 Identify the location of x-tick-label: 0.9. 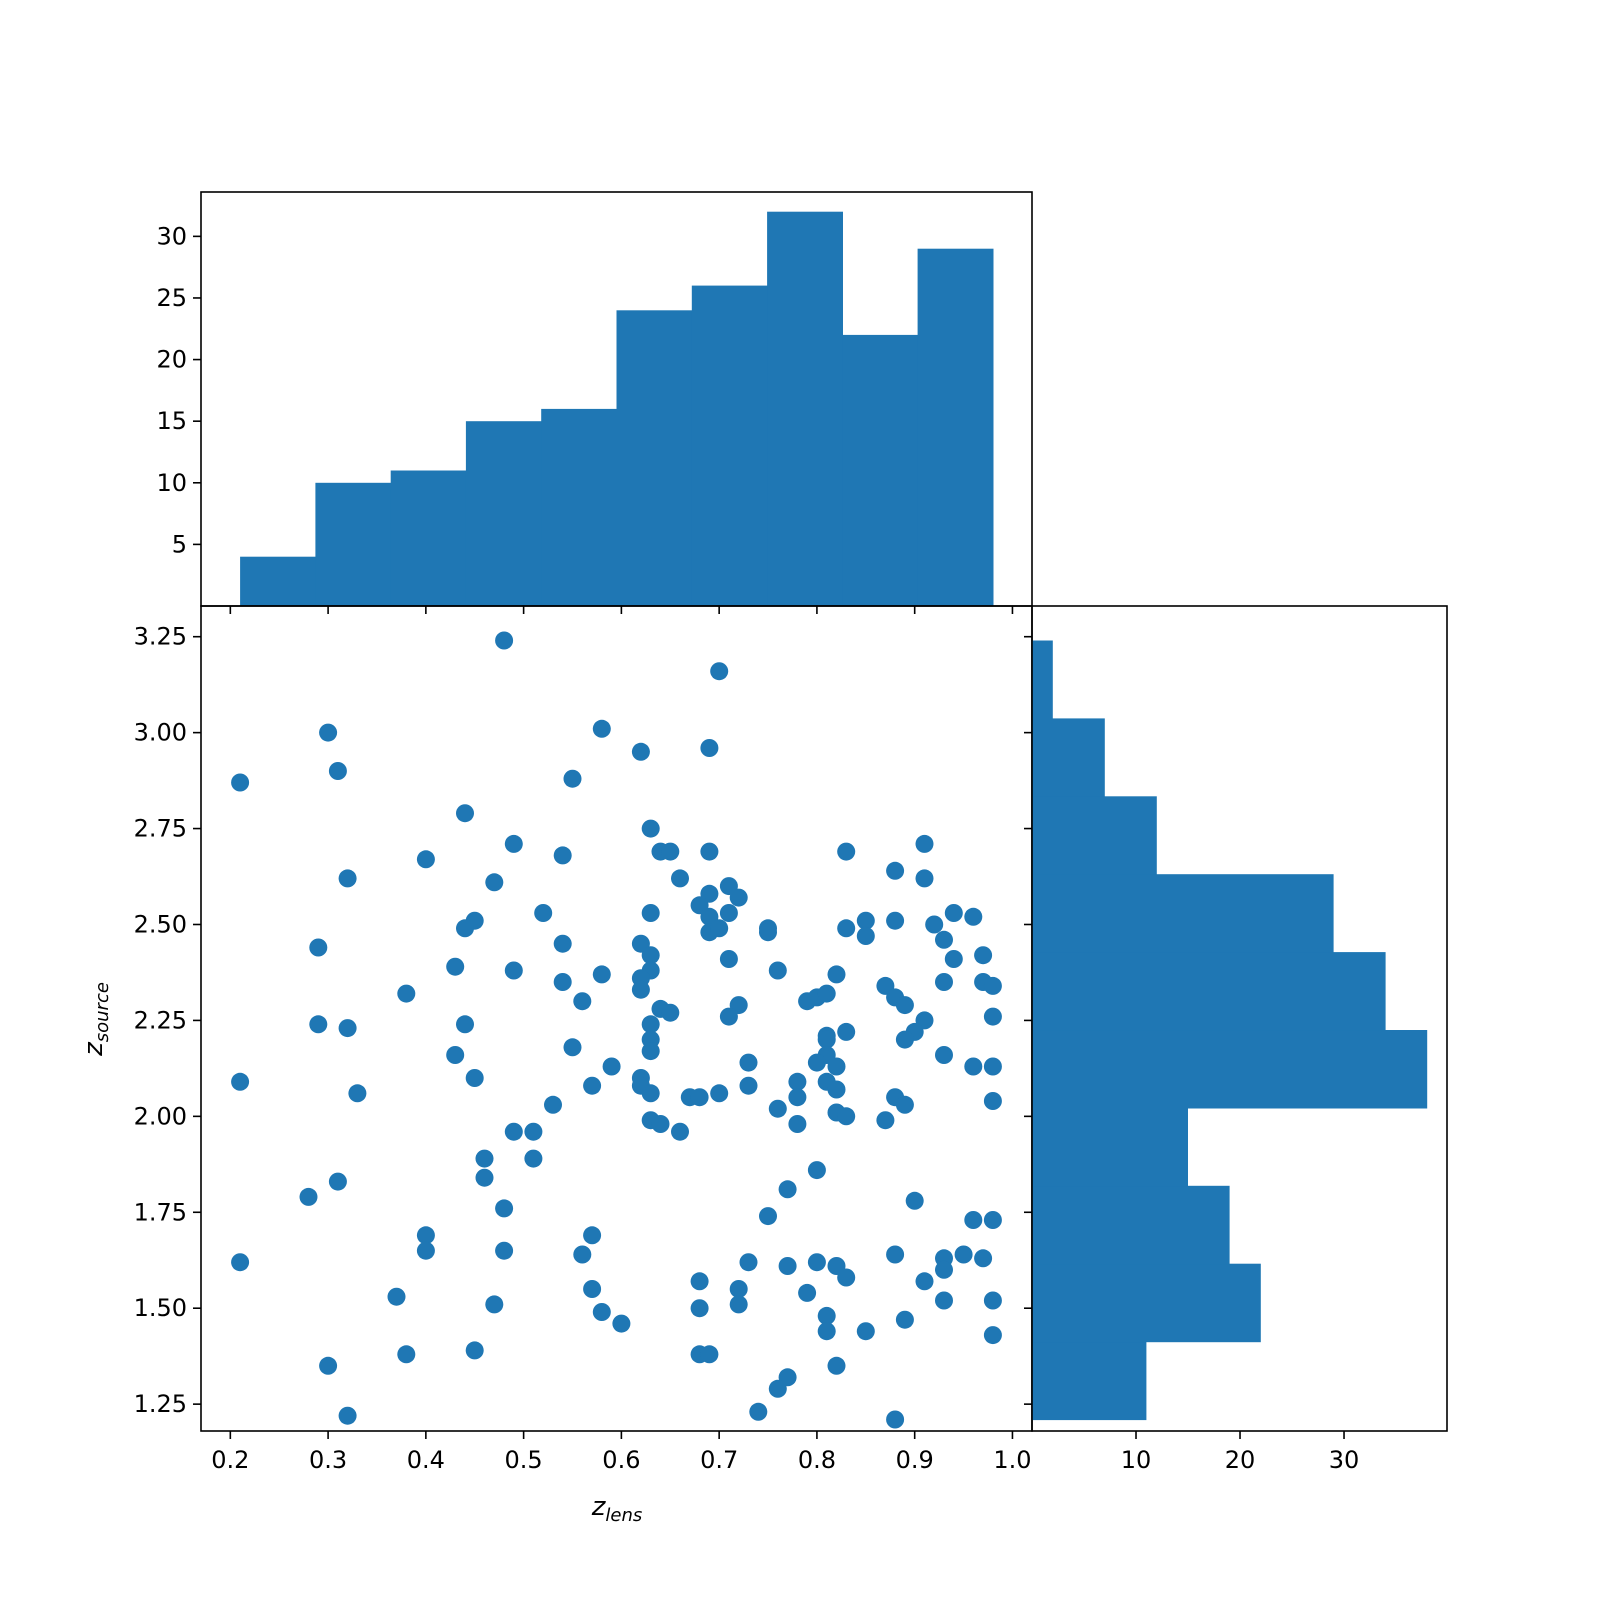
(915, 1460).